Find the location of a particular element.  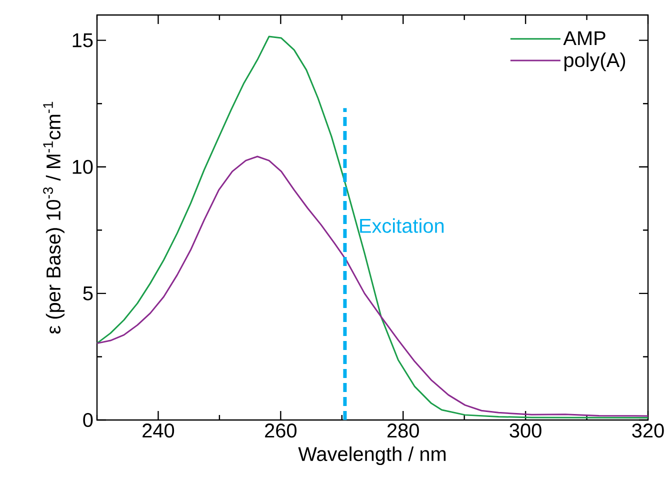

x-tick-label: 280 is located at coordinates (403, 431).